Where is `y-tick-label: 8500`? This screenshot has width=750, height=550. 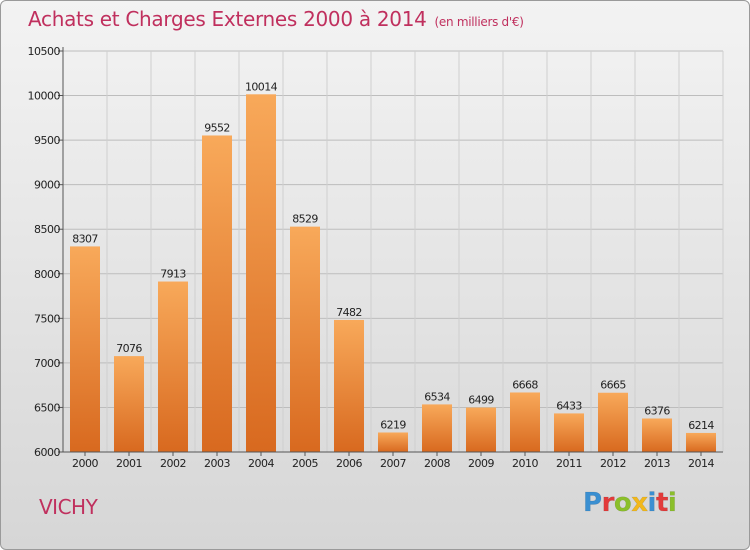
y-tick-label: 8500 is located at coordinates (47, 229).